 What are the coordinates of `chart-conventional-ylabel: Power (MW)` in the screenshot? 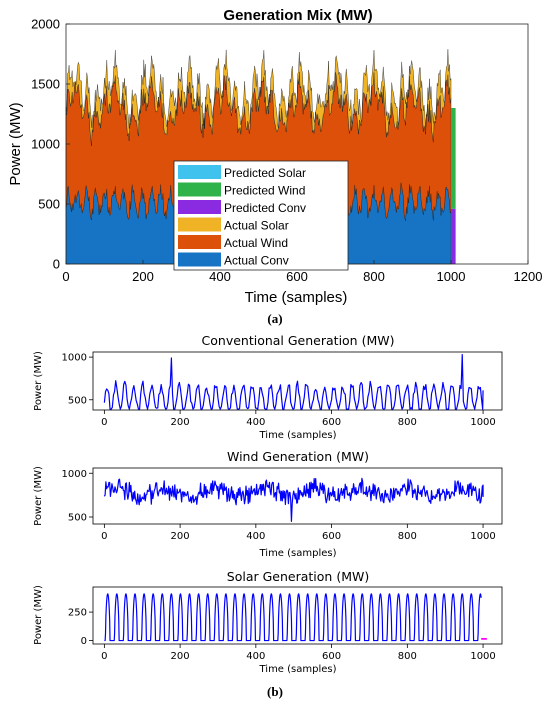 It's located at (38, 381).